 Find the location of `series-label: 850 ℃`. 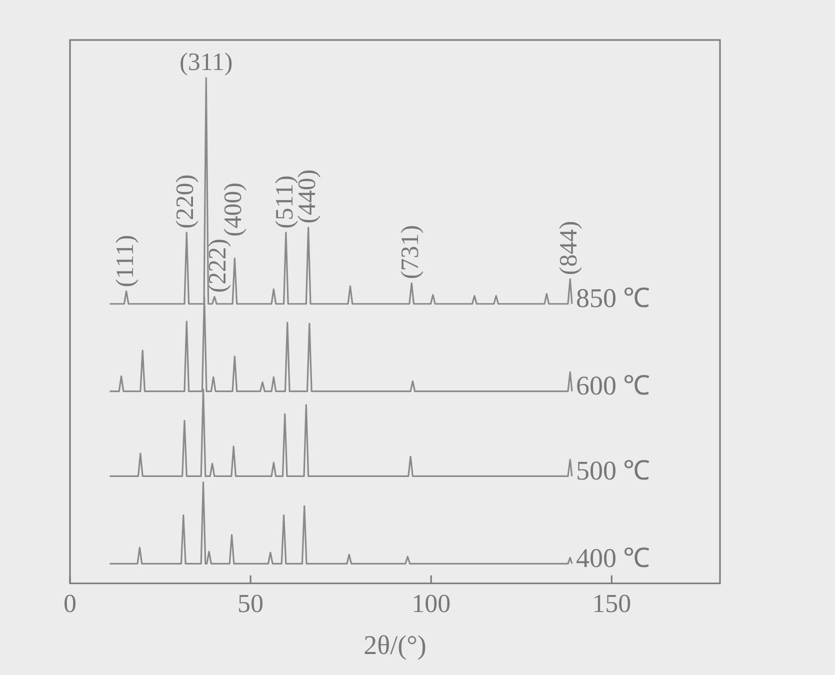

series-label: 850 ℃ is located at coordinates (613, 297).